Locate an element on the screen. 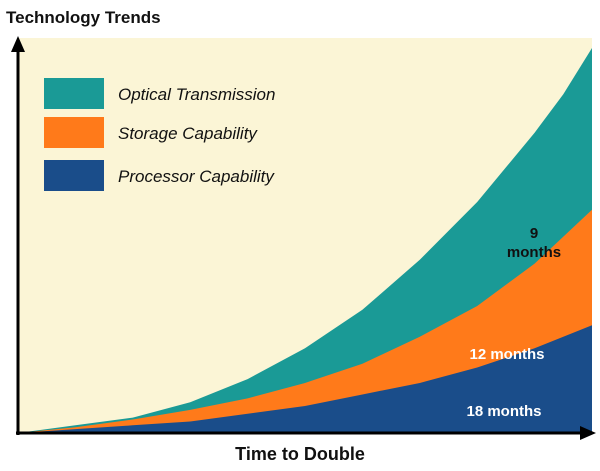  area-label-storage-capability: 12 months is located at coordinates (506, 354).